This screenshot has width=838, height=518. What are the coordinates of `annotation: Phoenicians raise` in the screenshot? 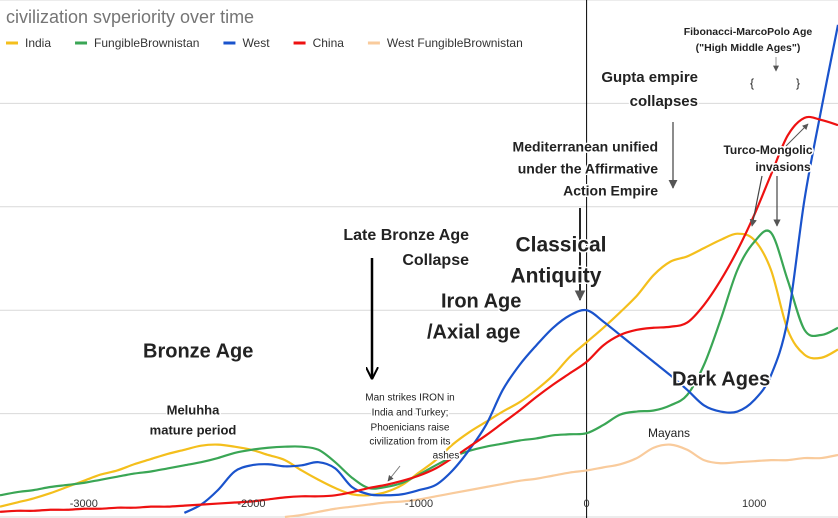 It's located at (410, 428).